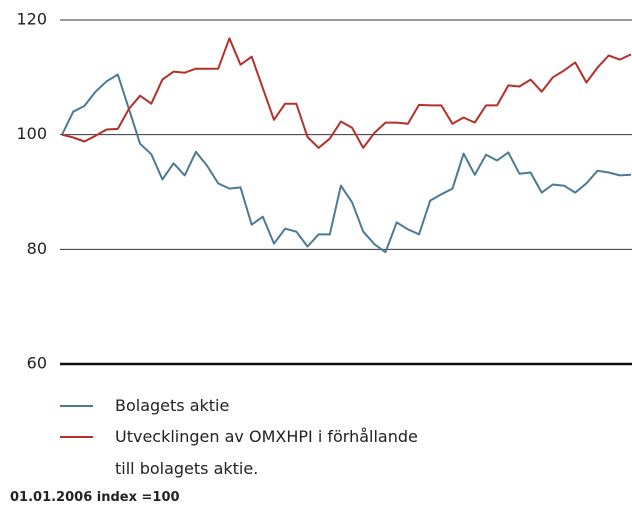 The width and height of the screenshot is (632, 510). What do you see at coordinates (95, 497) in the screenshot?
I see `note: 01.01.2006 index =100` at bounding box center [95, 497].